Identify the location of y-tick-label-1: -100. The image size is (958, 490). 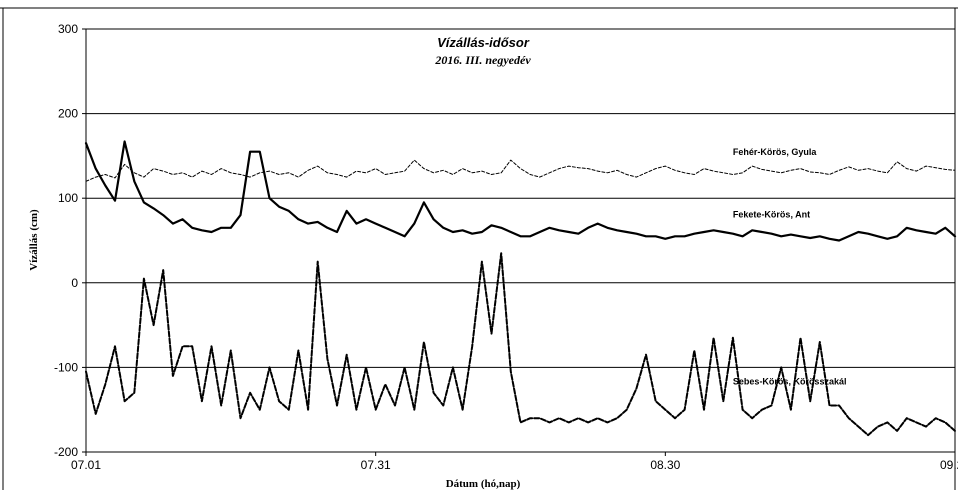
(66, 367).